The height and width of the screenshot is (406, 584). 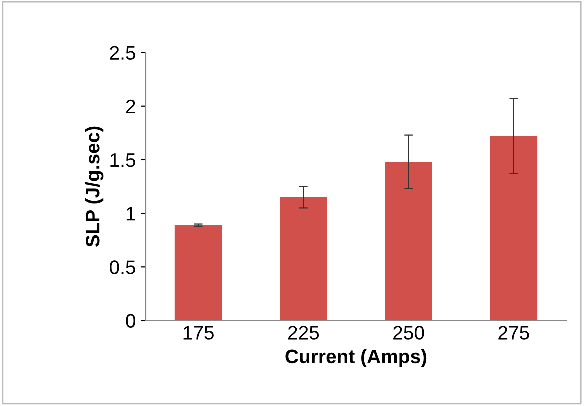 What do you see at coordinates (123, 267) in the screenshot?
I see `y-tick-label: 0.5` at bounding box center [123, 267].